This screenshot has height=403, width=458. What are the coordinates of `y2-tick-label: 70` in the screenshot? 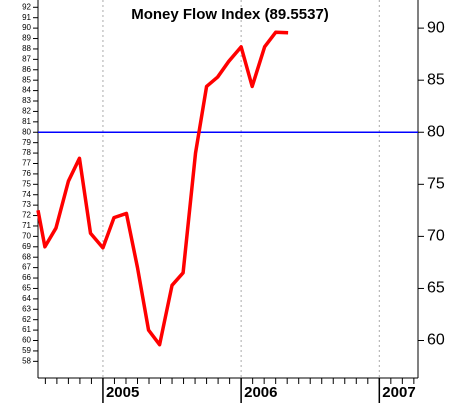 It's located at (436, 236).